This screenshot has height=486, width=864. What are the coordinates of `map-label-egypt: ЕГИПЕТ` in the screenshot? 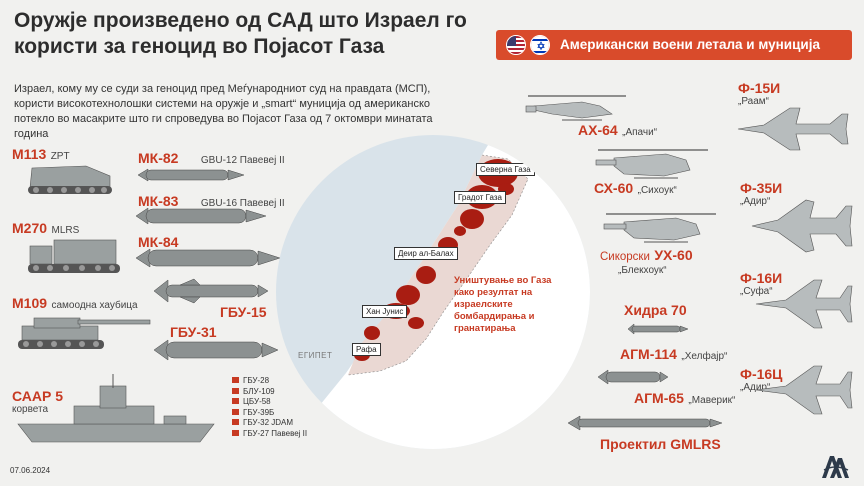 It's located at (315, 355).